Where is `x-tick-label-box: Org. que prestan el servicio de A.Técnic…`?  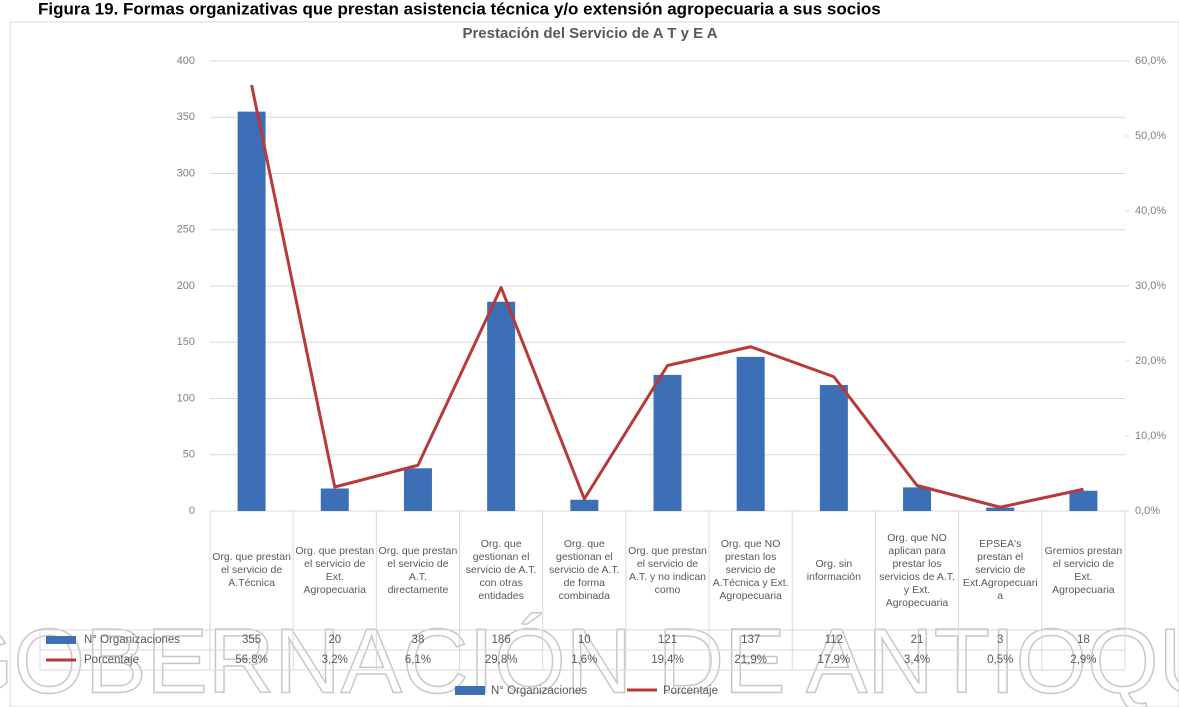
x-tick-label-box: Org. que prestan el servicio de A.Técnic… is located at coordinates (251, 570).